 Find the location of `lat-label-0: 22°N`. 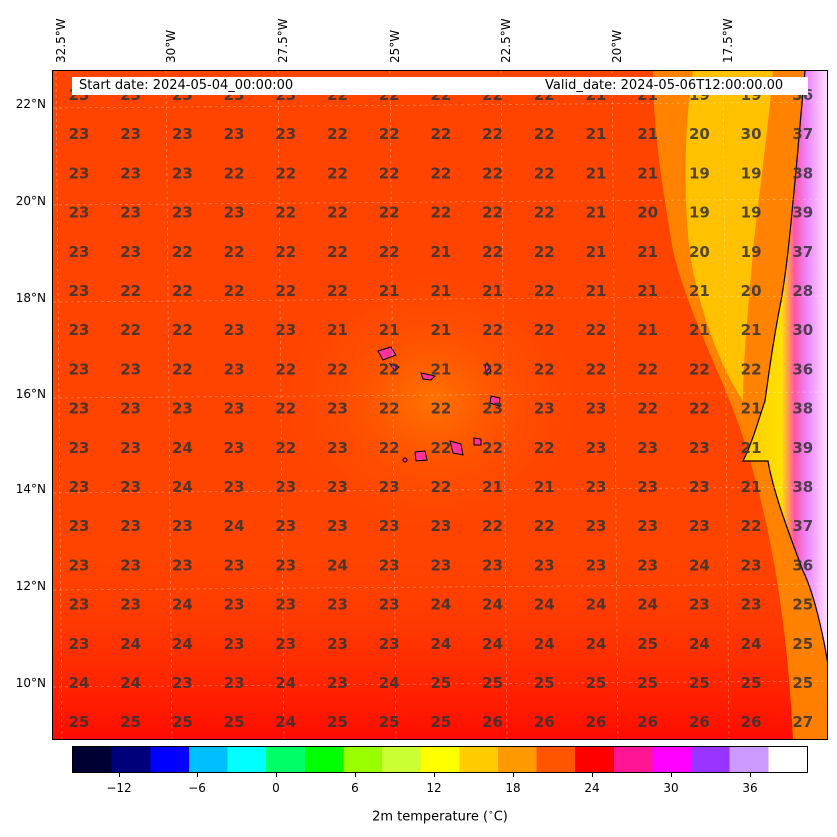

lat-label-0: 22°N is located at coordinates (30, 104).